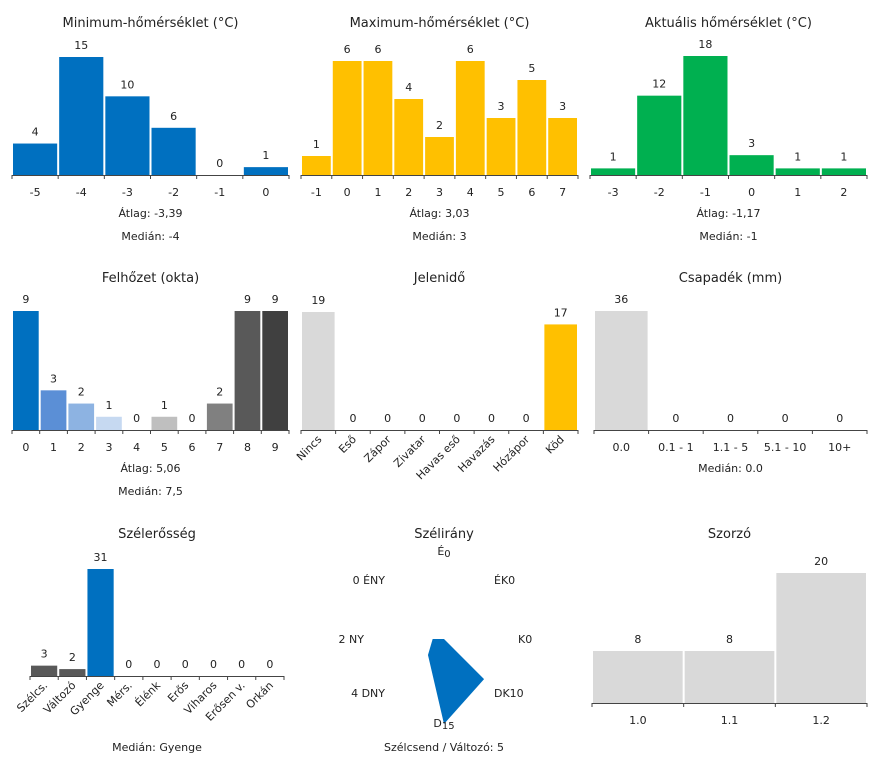  I want to click on direction-label: 2 NY, so click(352, 639).